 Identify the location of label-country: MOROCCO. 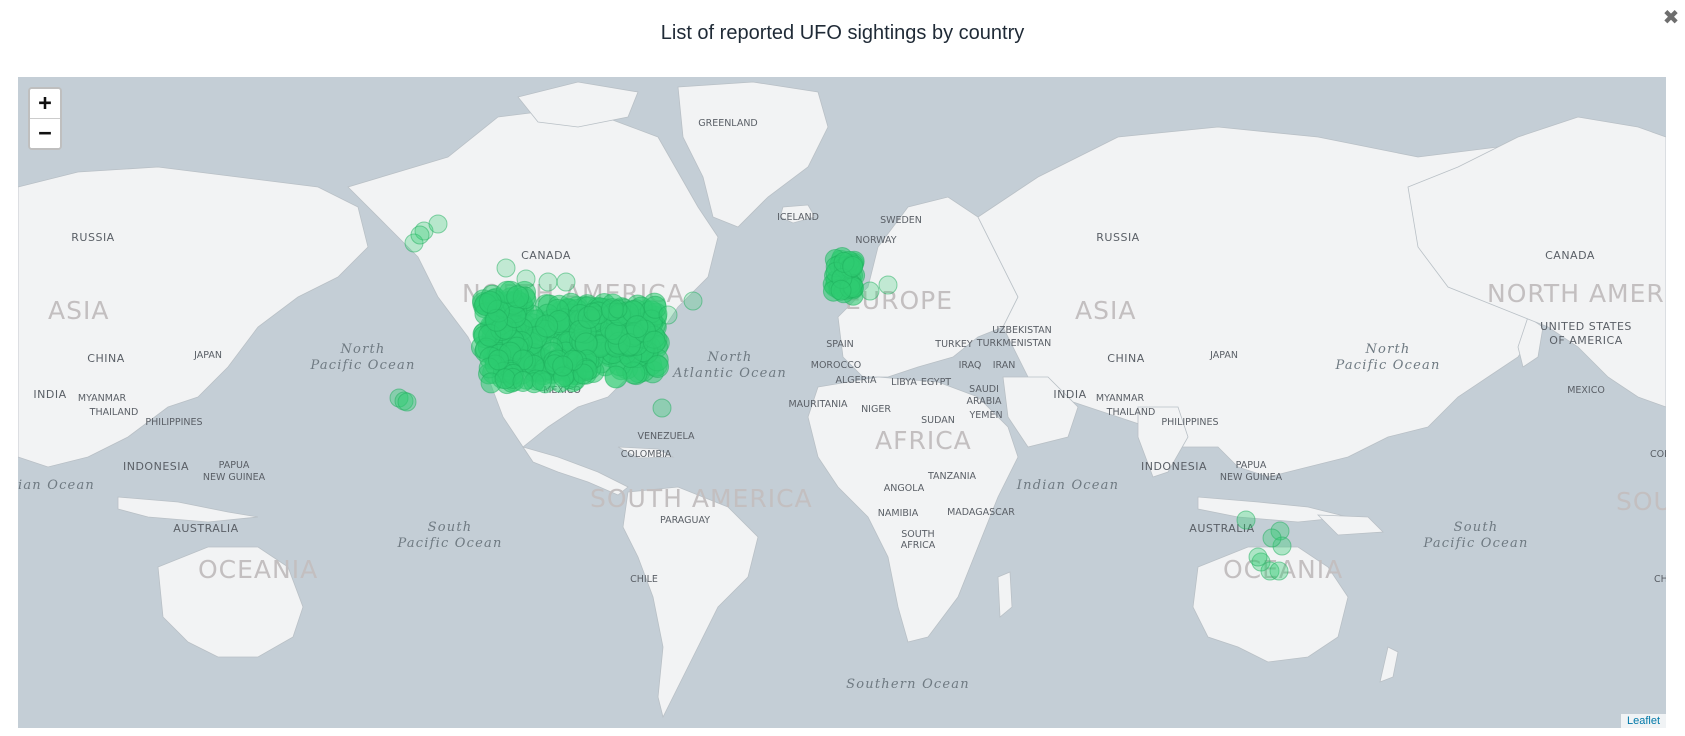
(836, 365).